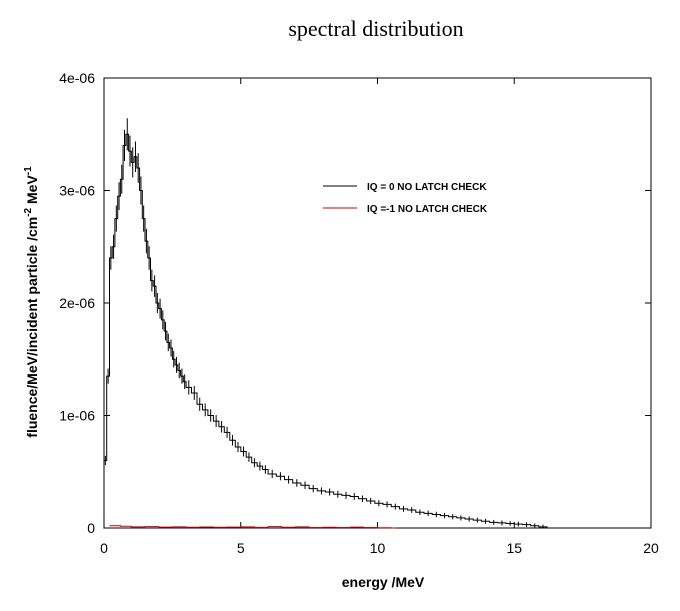 This screenshot has width=680, height=611. What do you see at coordinates (32, 327) in the screenshot?
I see `y-axis-label-prefix: fluence/MeV/incident particle /cm` at bounding box center [32, 327].